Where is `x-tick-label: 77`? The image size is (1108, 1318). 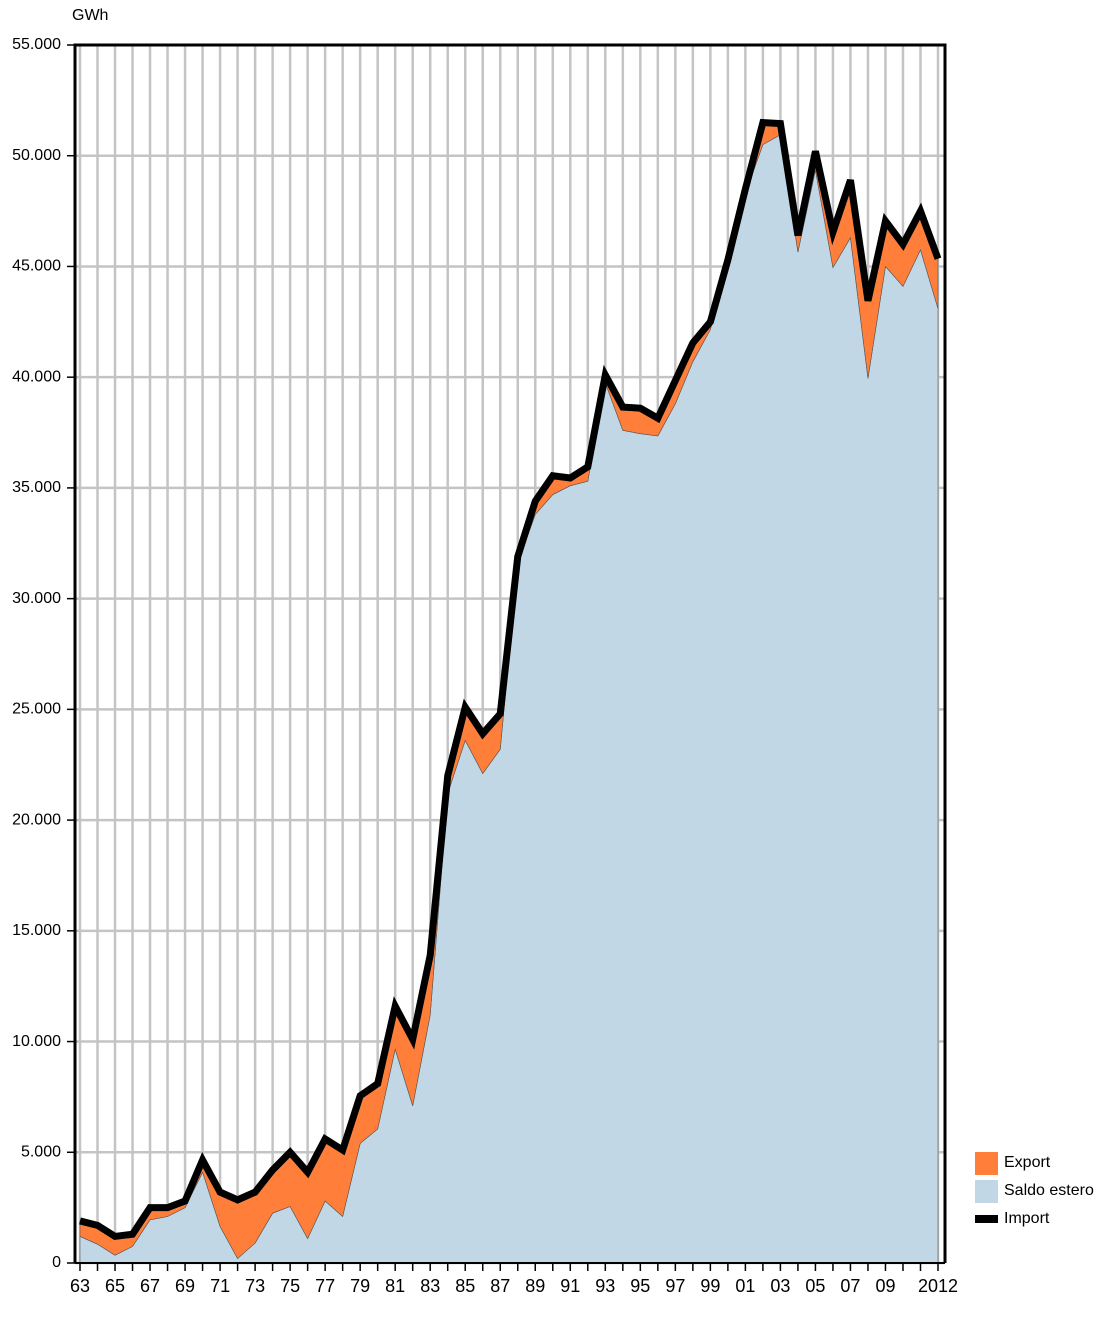 x-tick-label: 77 is located at coordinates (325, 1286).